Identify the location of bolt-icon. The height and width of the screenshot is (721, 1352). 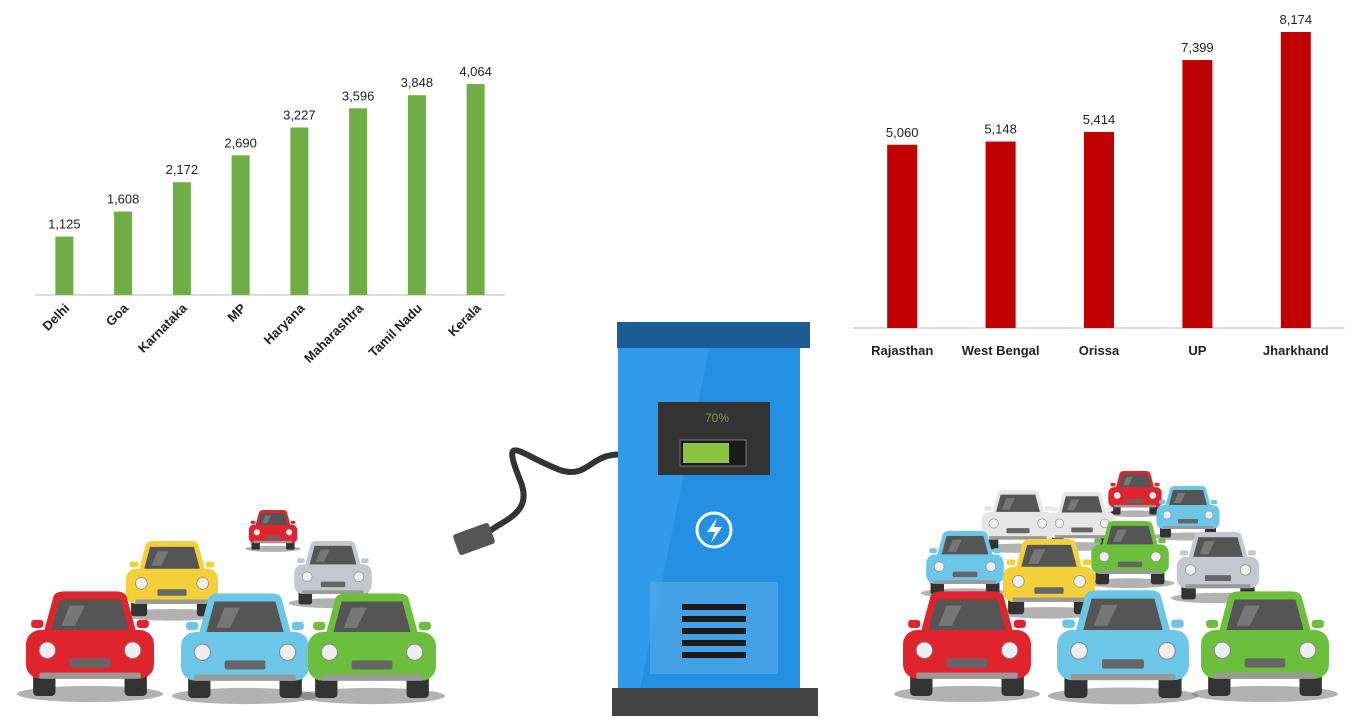
(714, 530).